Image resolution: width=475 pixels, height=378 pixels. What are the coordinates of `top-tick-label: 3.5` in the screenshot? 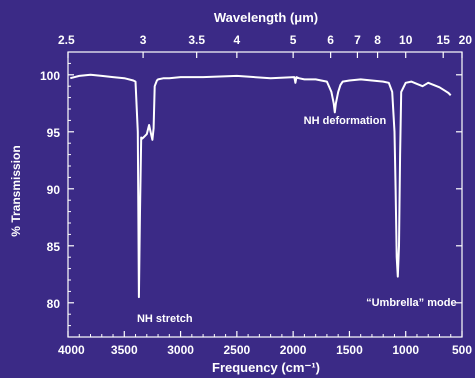 It's located at (196, 40).